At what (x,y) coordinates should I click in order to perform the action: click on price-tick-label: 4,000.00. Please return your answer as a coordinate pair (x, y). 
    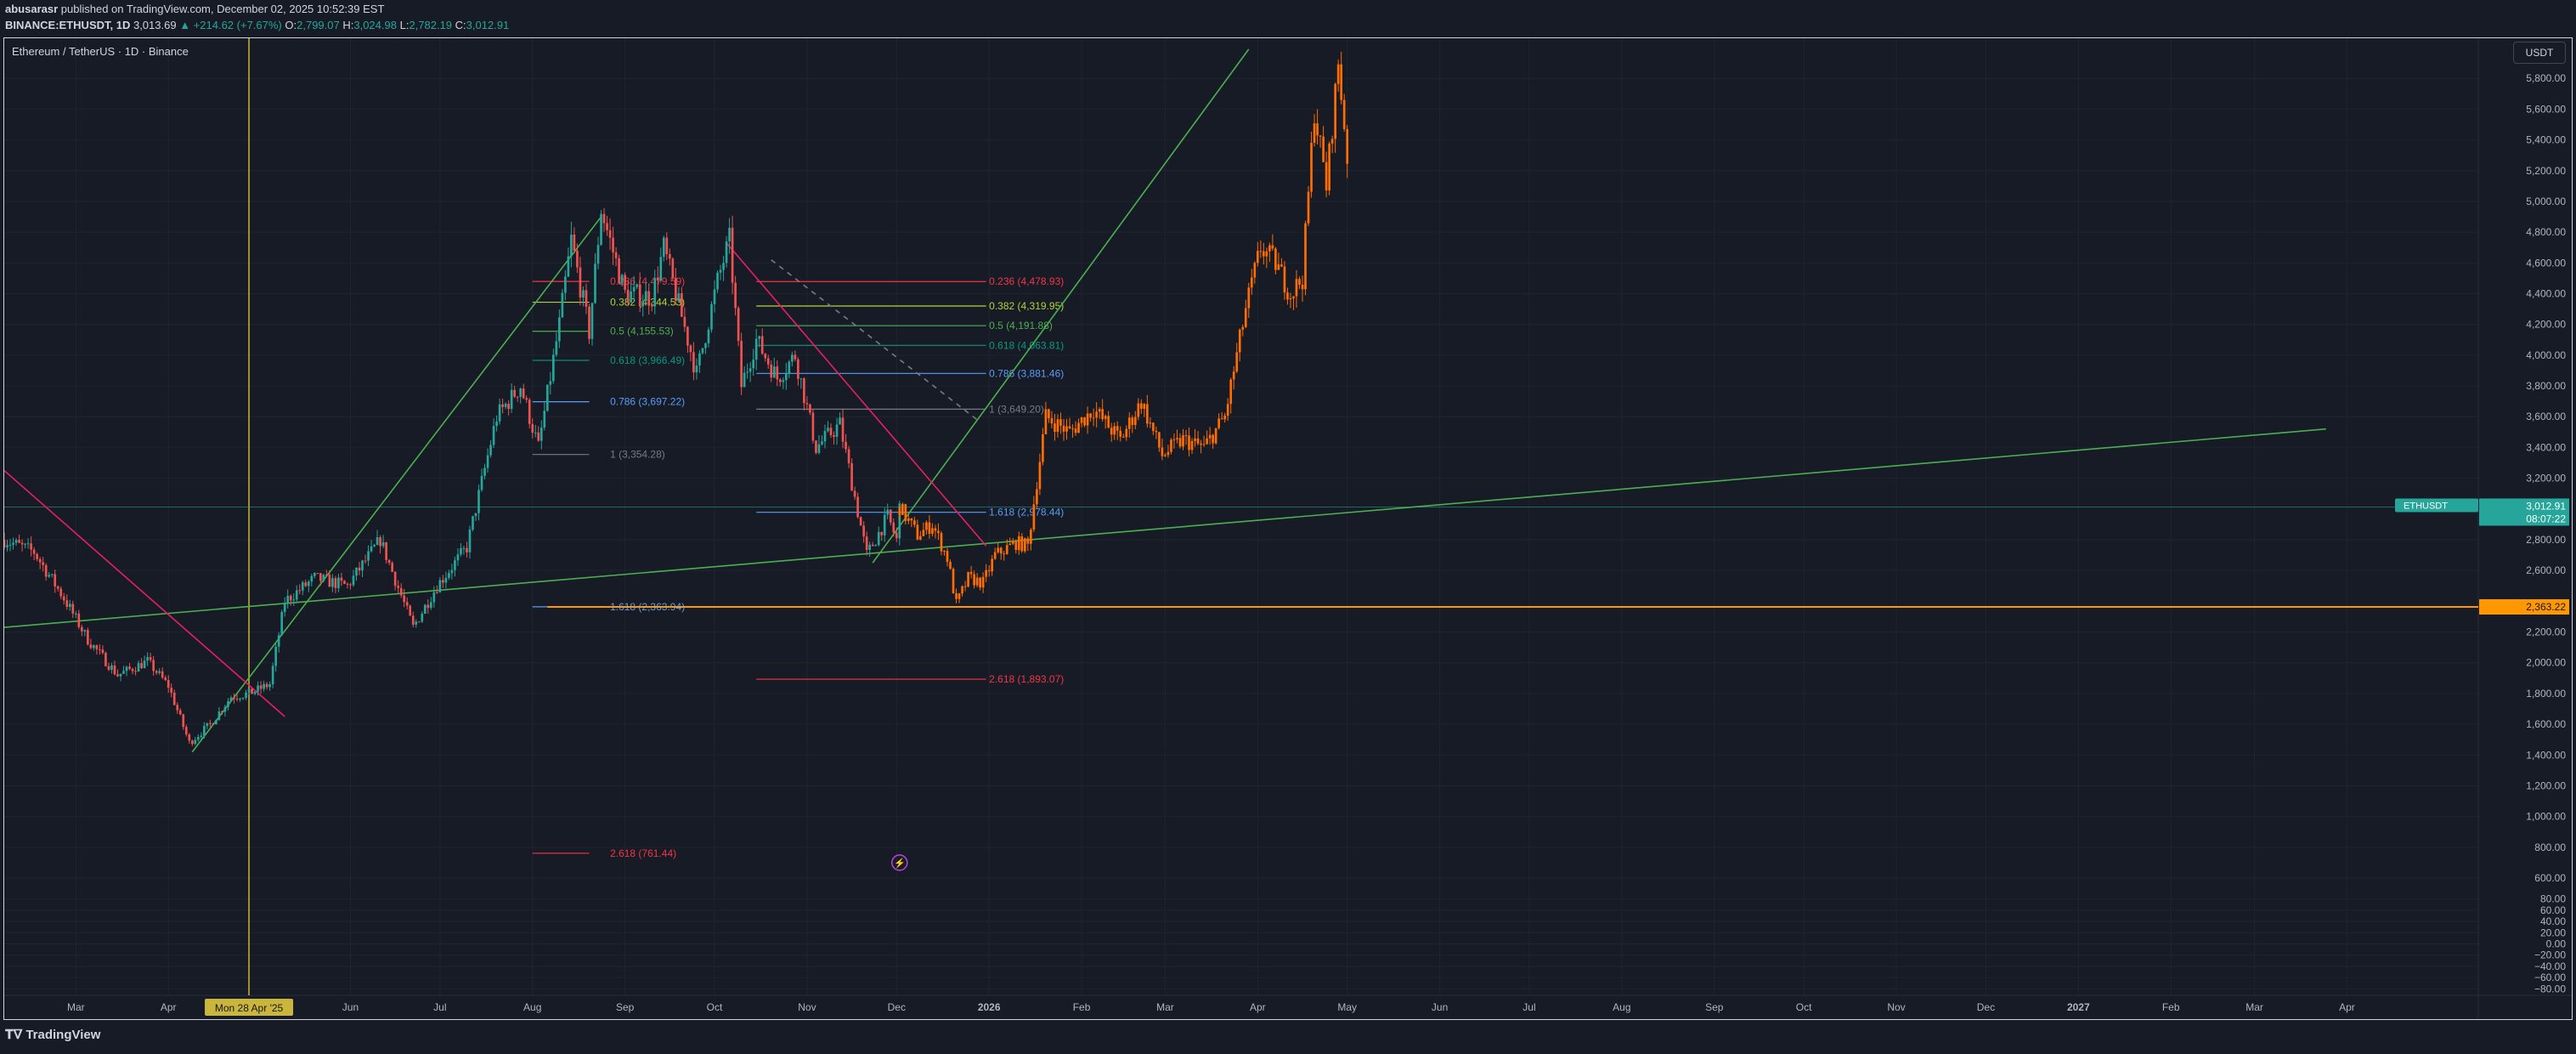
    Looking at the image, I should click on (2546, 355).